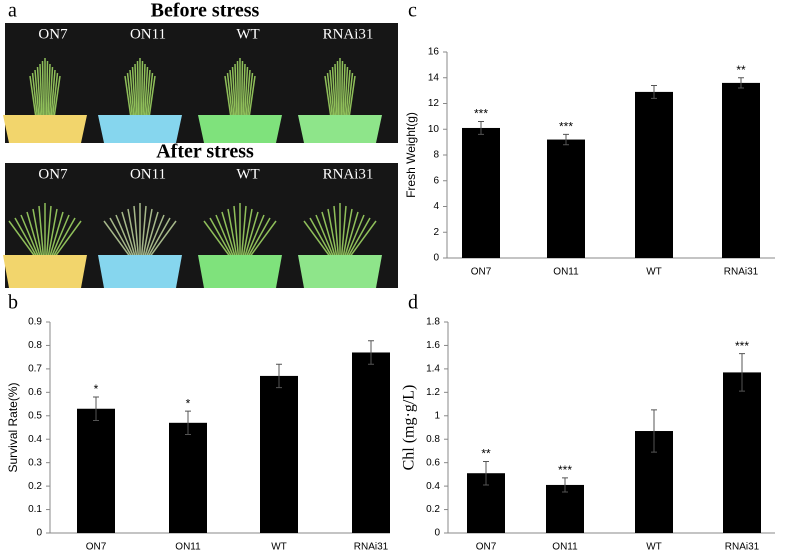  I want to click on x-tick-label: ON7, so click(486, 547).